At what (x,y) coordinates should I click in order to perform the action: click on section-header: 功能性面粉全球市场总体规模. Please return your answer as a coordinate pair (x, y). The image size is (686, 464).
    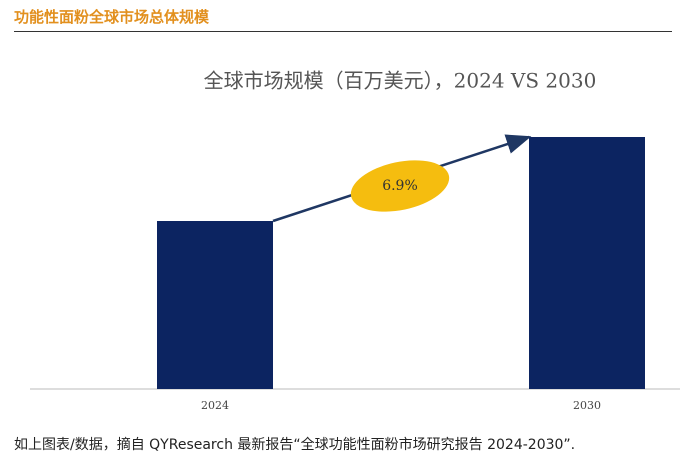
    Looking at the image, I should click on (112, 17).